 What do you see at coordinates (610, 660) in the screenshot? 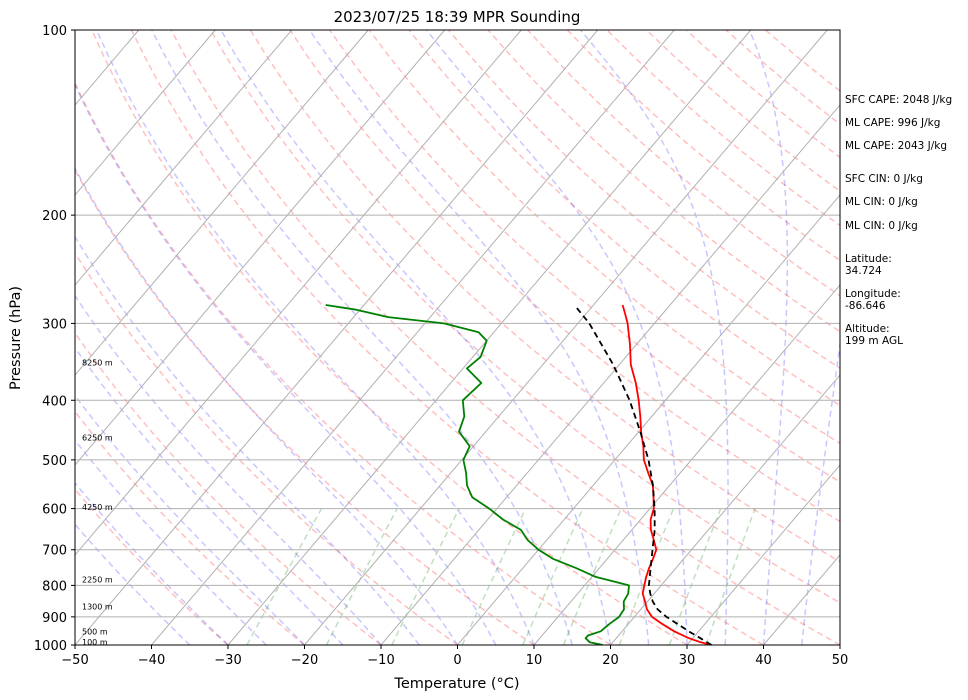
I see `x-tick-label: 20` at bounding box center [610, 660].